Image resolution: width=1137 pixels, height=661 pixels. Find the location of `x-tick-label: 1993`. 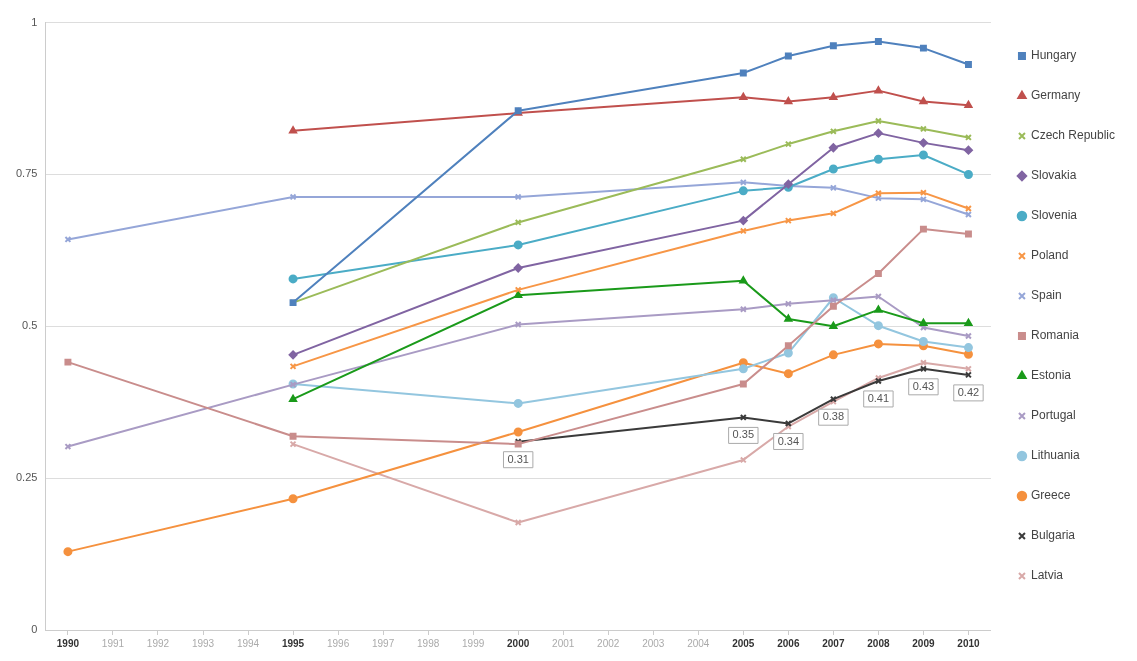

x-tick-label: 1993 is located at coordinates (203, 643).